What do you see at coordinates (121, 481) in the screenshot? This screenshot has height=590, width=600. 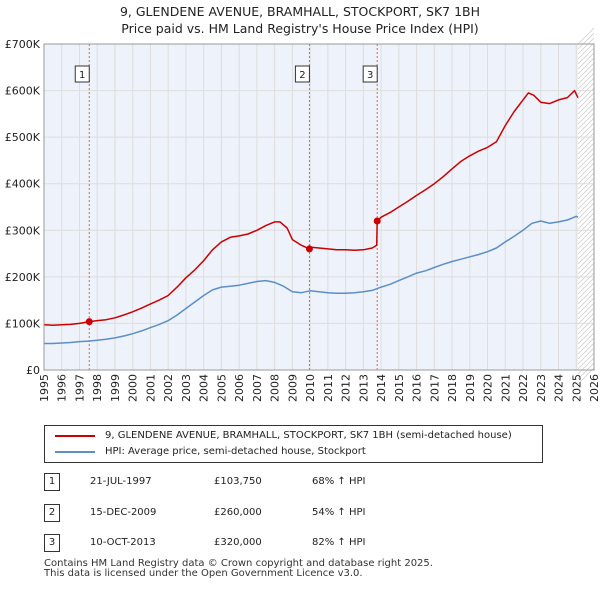 I see `transaction-date: 21-JUL-1997` at bounding box center [121, 481].